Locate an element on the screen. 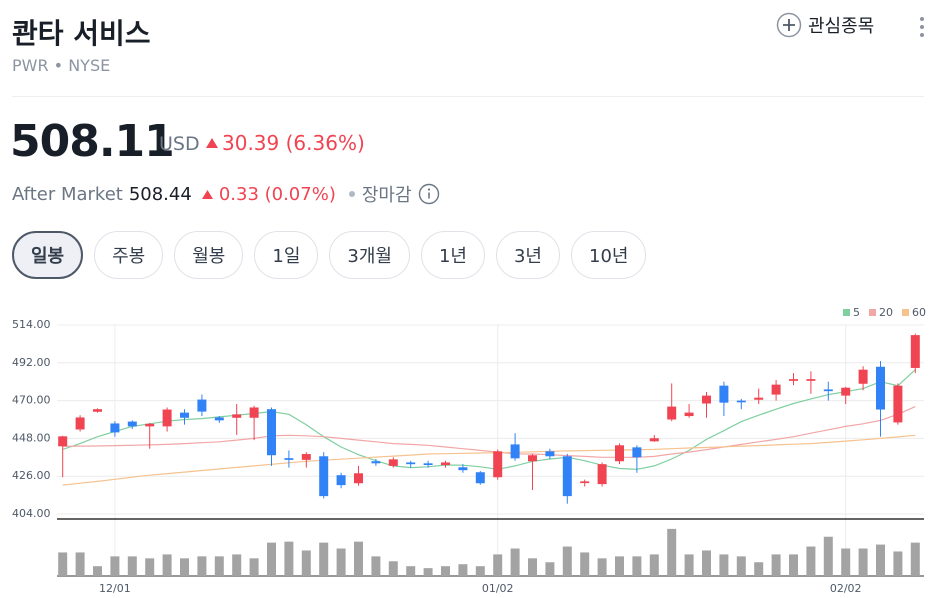  after-price: 508.44 is located at coordinates (160, 194).